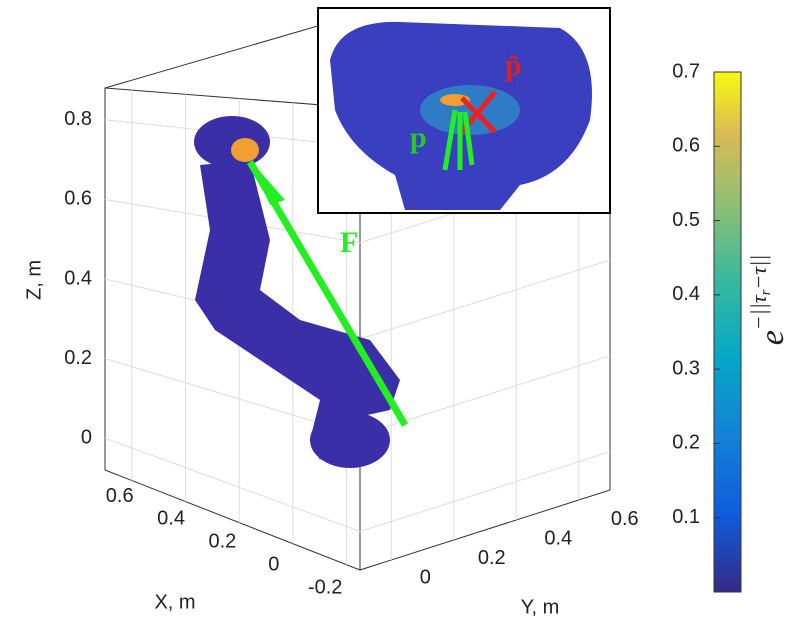 The image size is (805, 635). I want to click on robot-body, so click(297, 310).